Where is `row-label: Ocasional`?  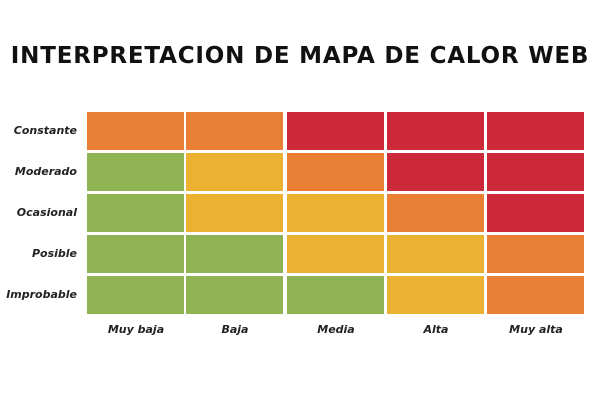
row-label: Ocasional is located at coordinates (46, 212).